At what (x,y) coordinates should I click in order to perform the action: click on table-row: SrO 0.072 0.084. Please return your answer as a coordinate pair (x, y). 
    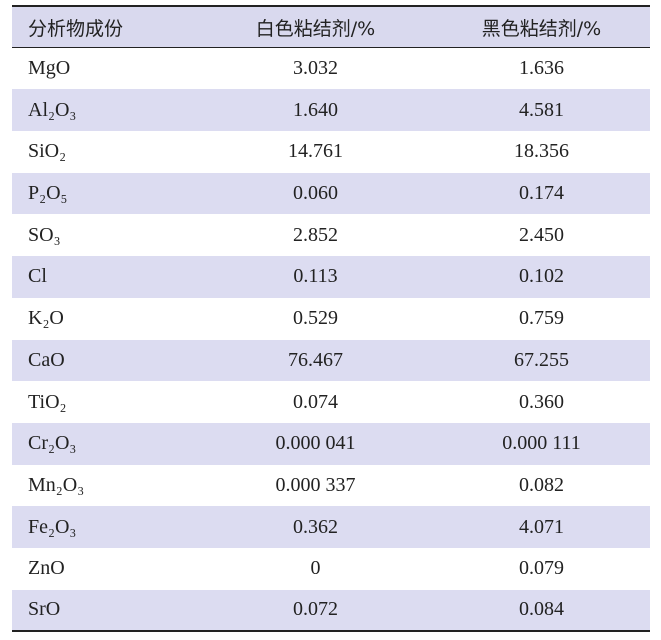
    Looking at the image, I should click on (331, 610).